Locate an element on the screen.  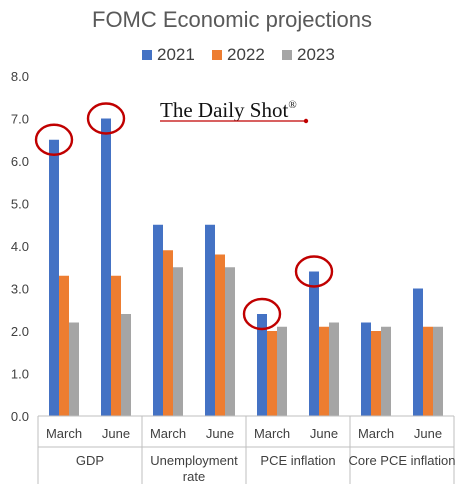
legend-swatch-2023 is located at coordinates (287, 55).